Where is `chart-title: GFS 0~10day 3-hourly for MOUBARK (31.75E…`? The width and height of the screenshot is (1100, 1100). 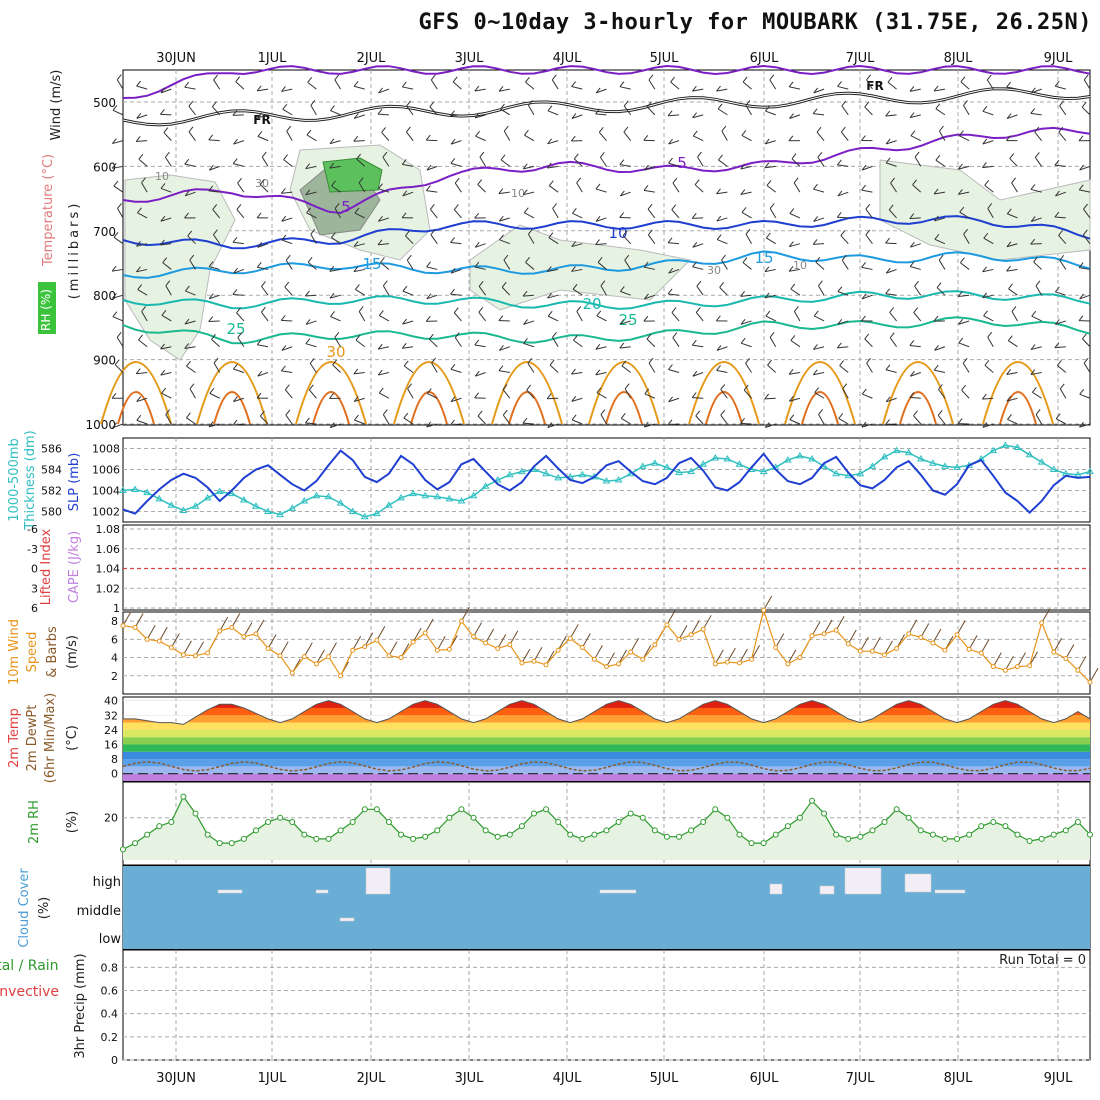 chart-title: GFS 0~10day 3-hourly for MOUBARK (31.75E… is located at coordinates (755, 22).